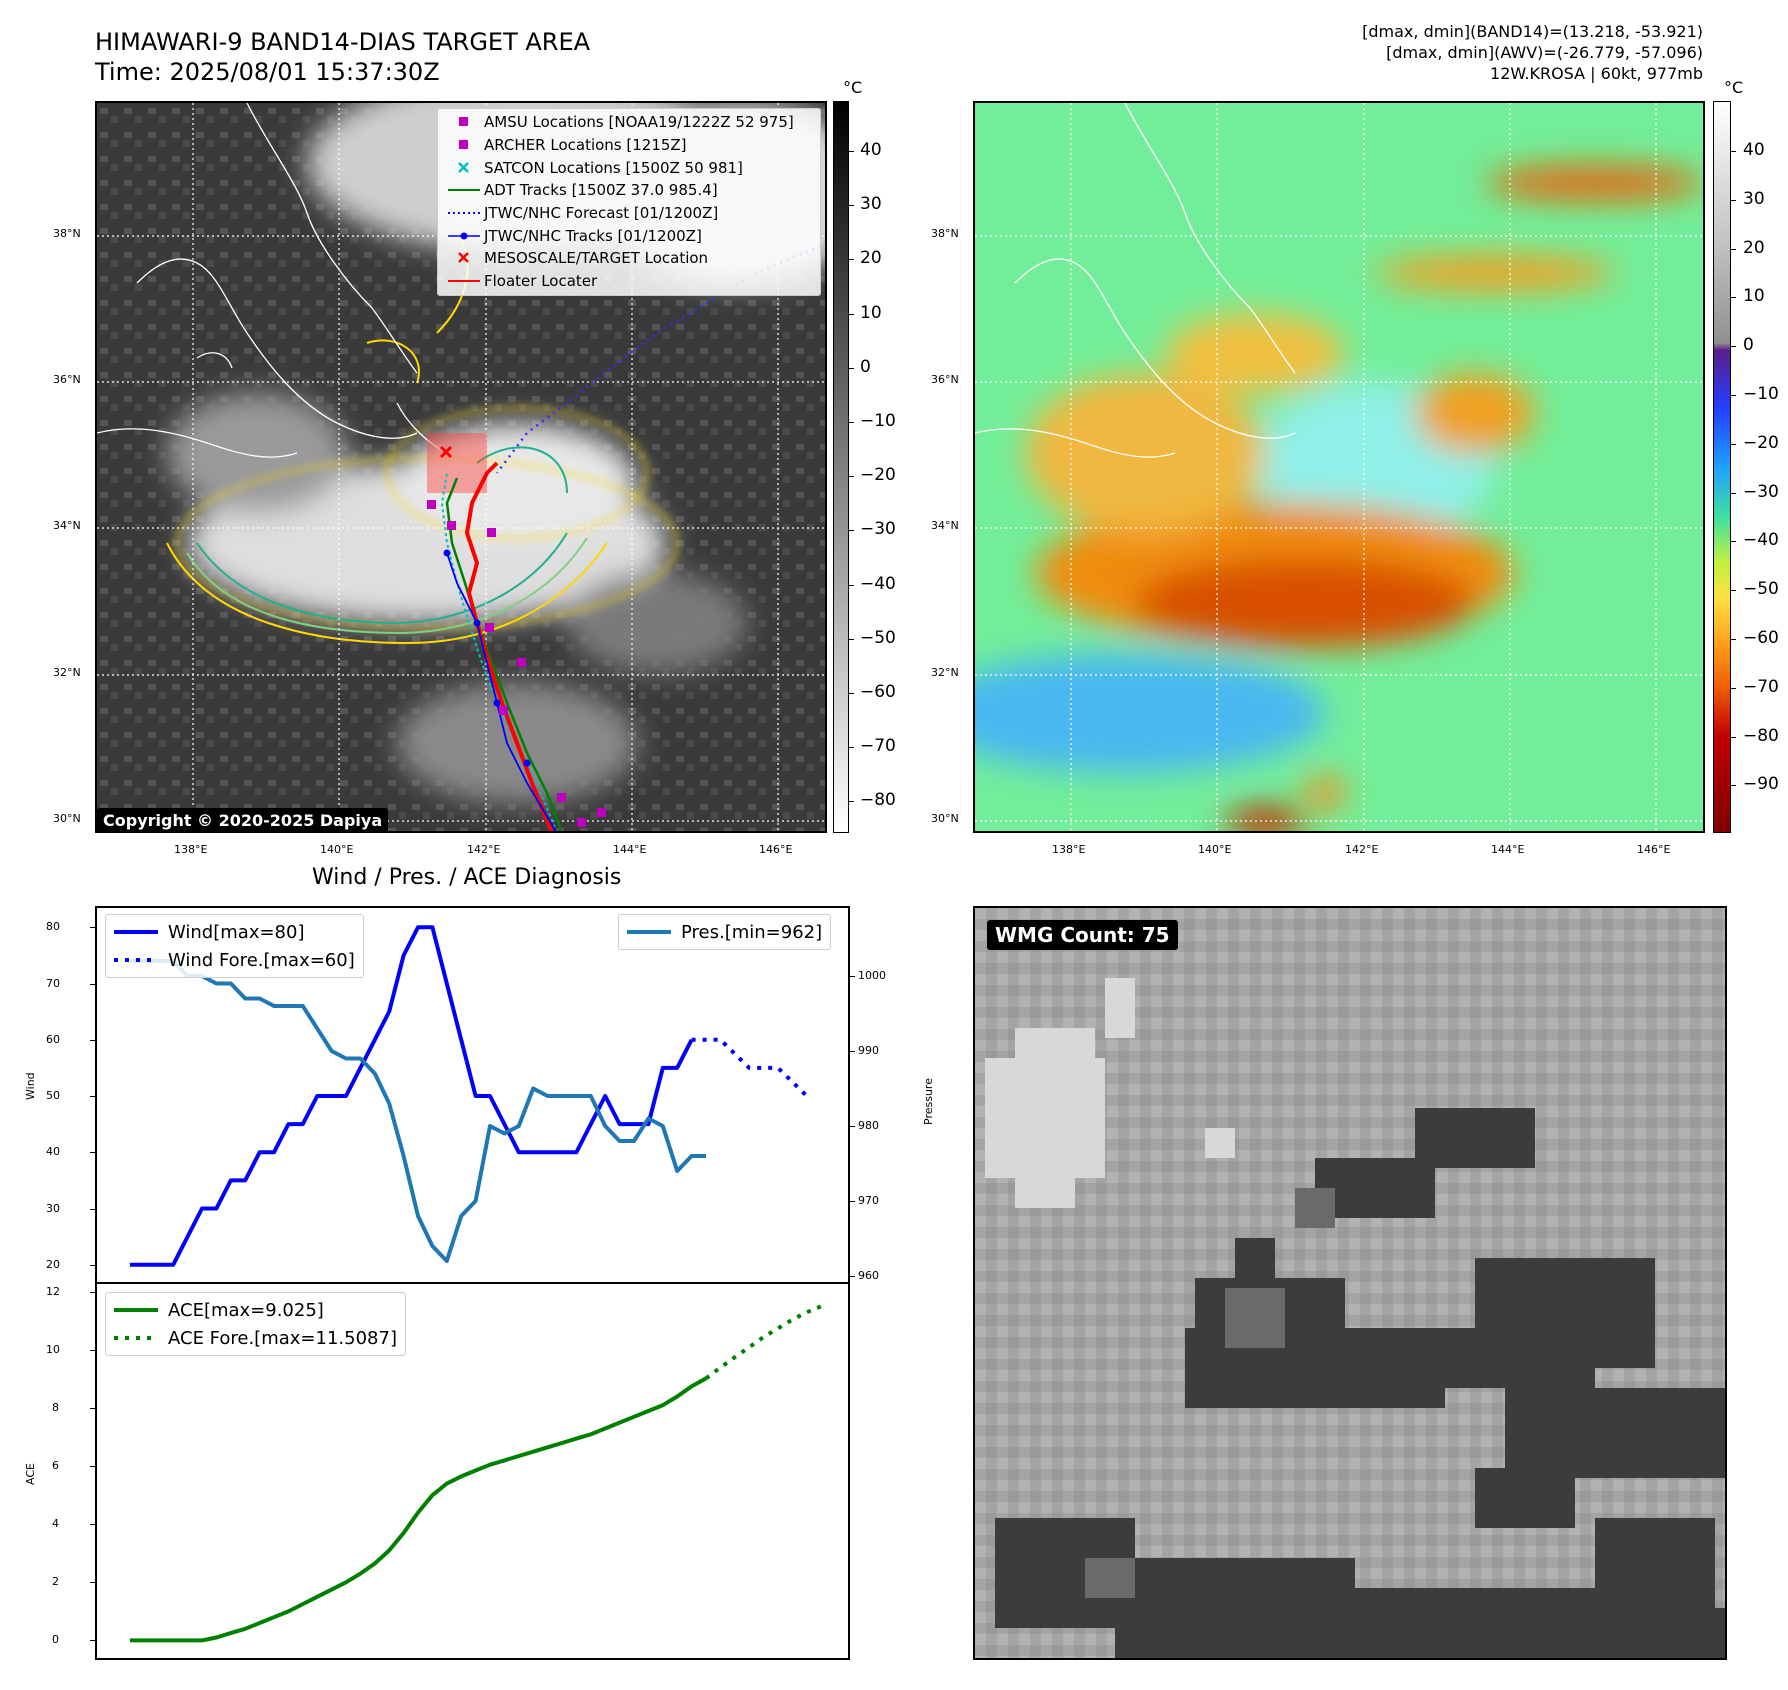  I want to click on awv-colorbar-tick: −20, so click(1761, 442).